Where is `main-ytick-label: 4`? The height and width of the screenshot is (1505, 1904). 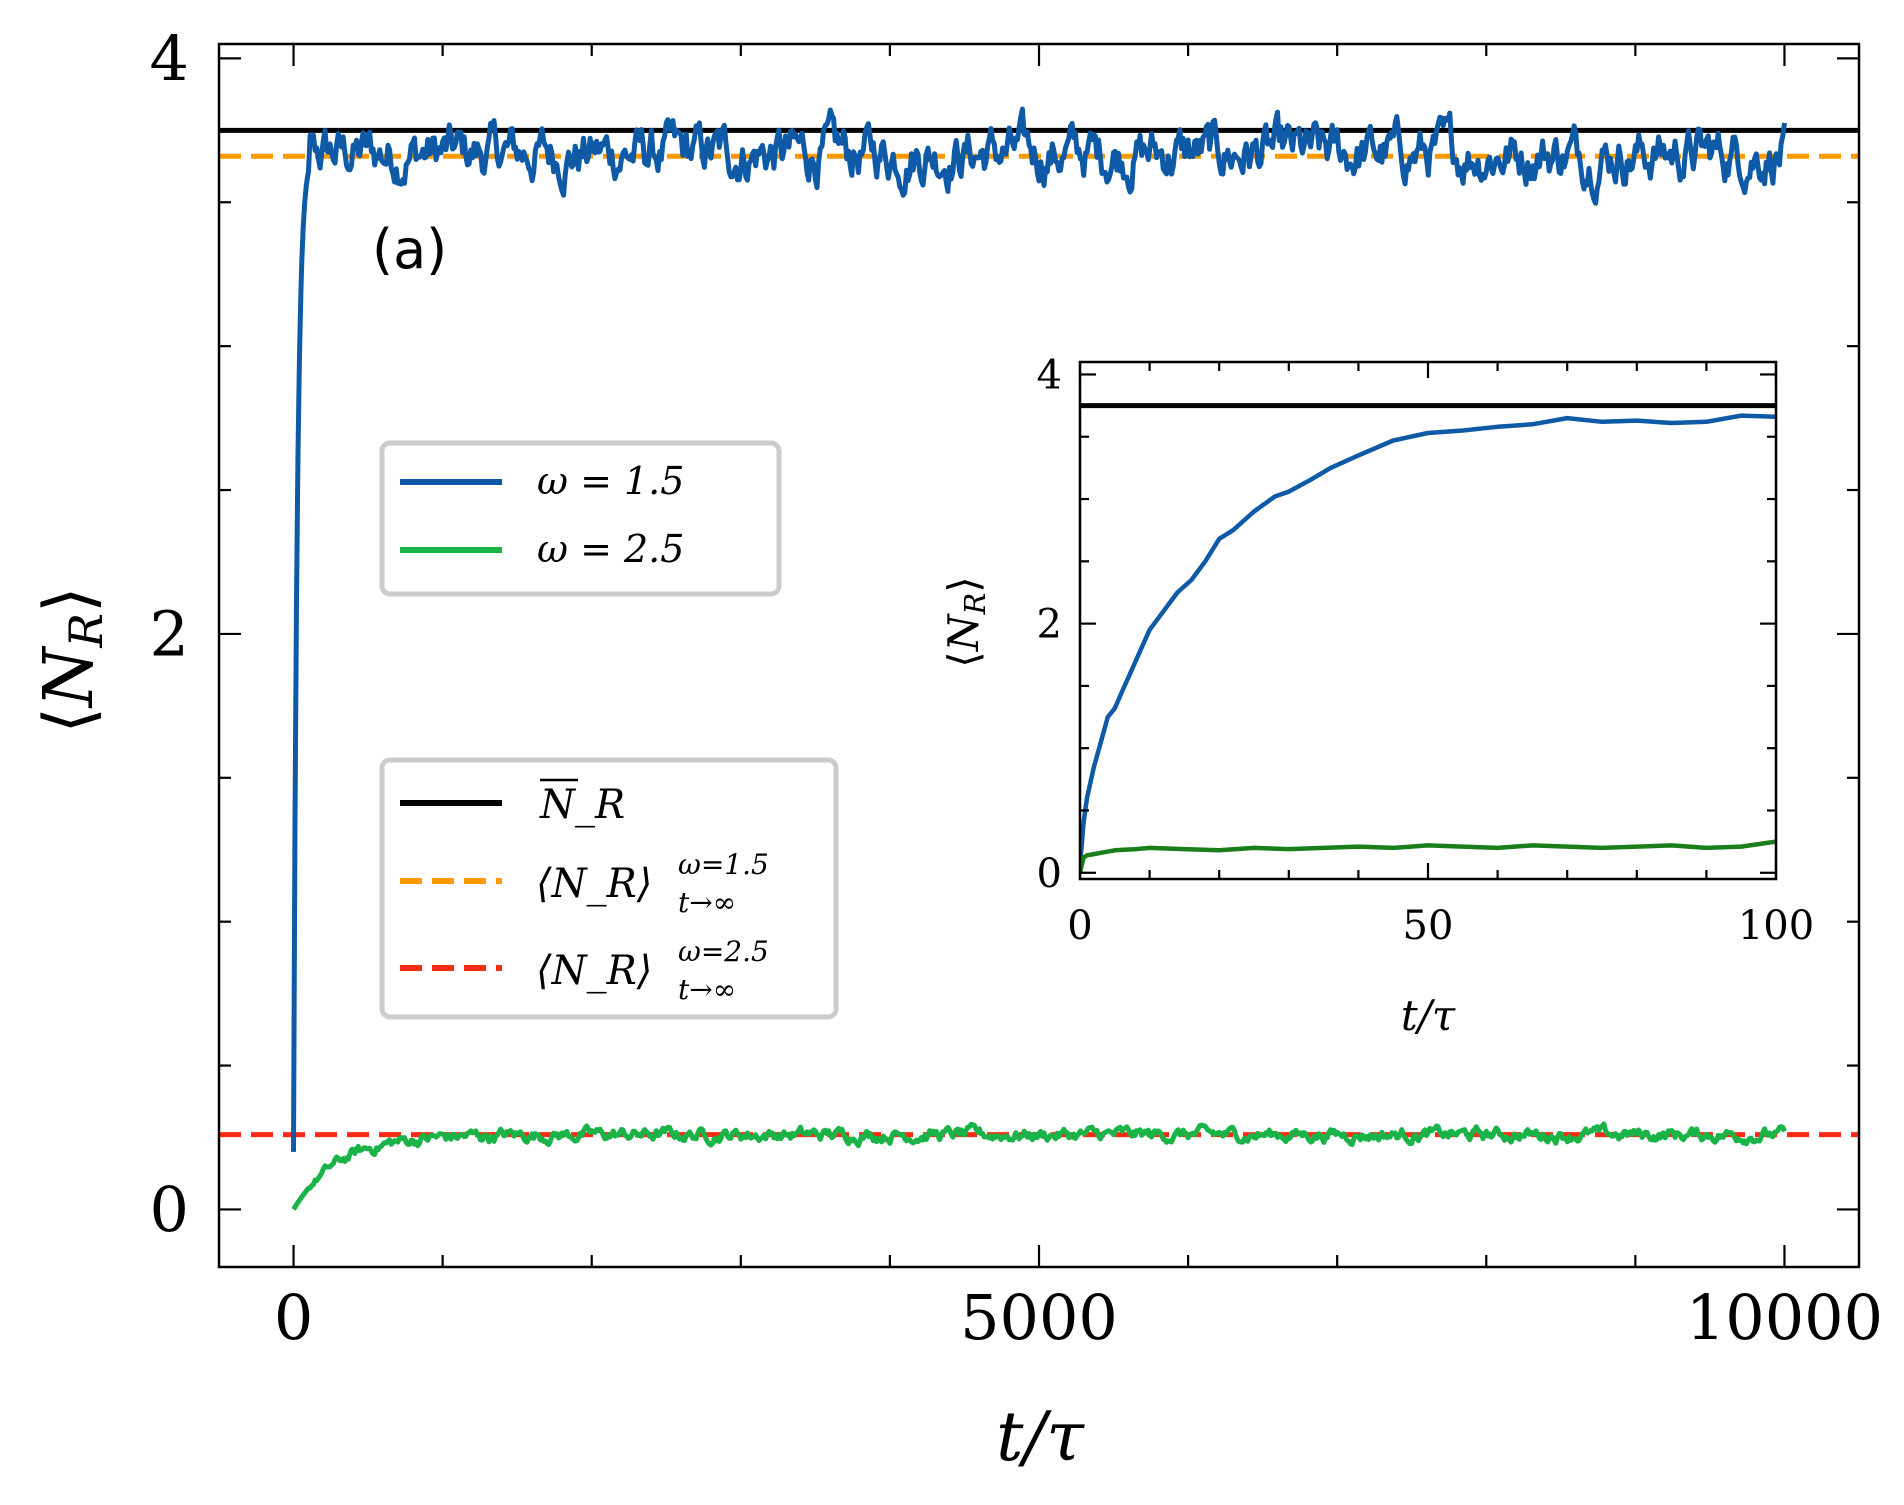 main-ytick-label: 4 is located at coordinates (169, 58).